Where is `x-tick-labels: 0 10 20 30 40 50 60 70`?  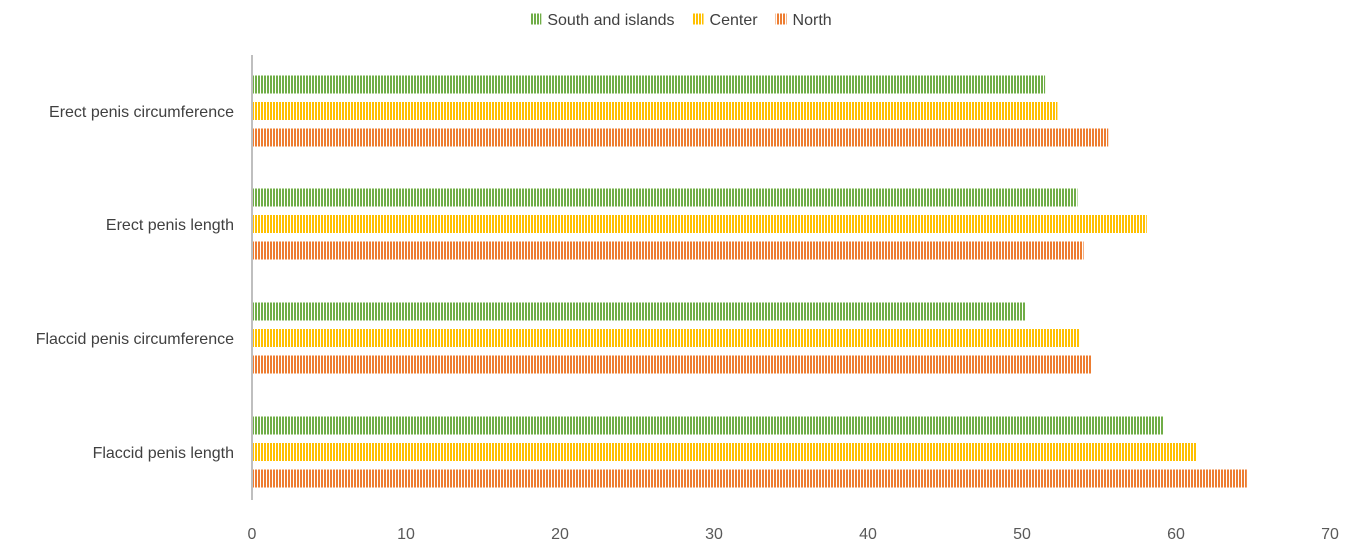
x-tick-labels: 0 10 20 30 40 50 60 70 is located at coordinates (793, 534).